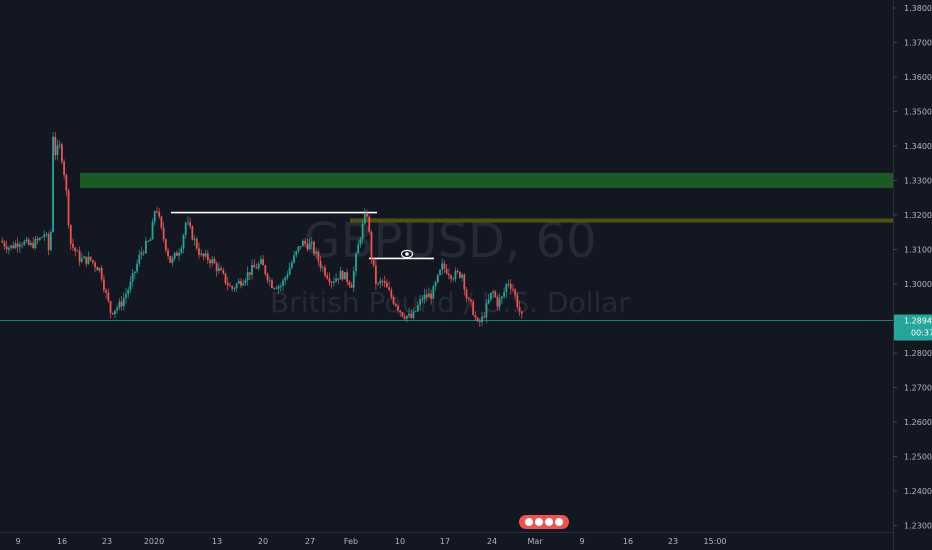 The image size is (932, 550). What do you see at coordinates (544, 522) in the screenshot?
I see `economic-events-badge` at bounding box center [544, 522].